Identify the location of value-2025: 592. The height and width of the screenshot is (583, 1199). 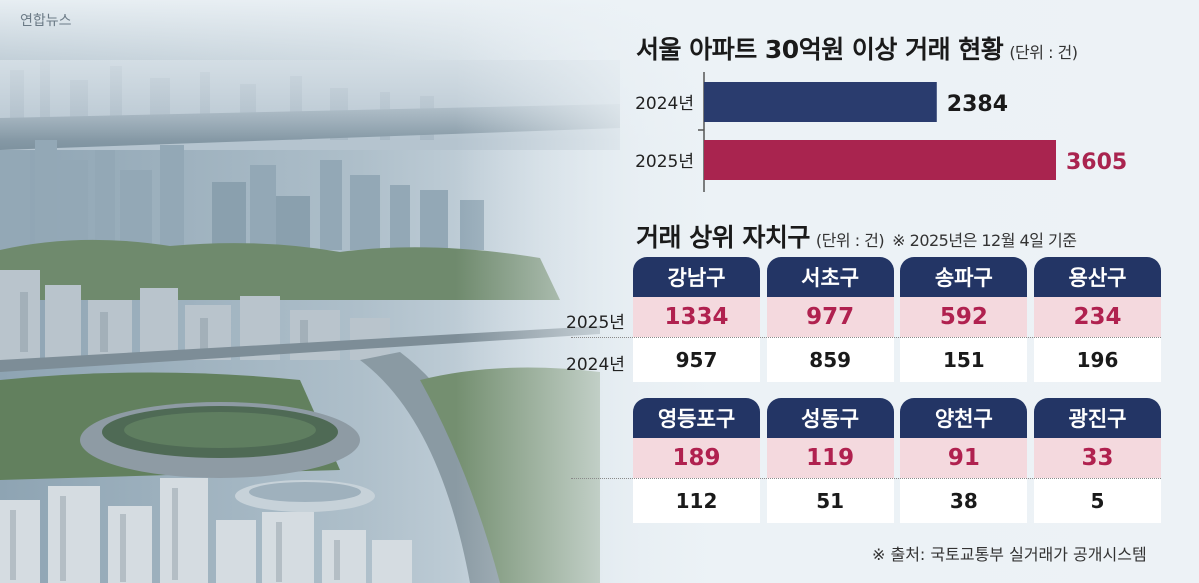
(964, 317).